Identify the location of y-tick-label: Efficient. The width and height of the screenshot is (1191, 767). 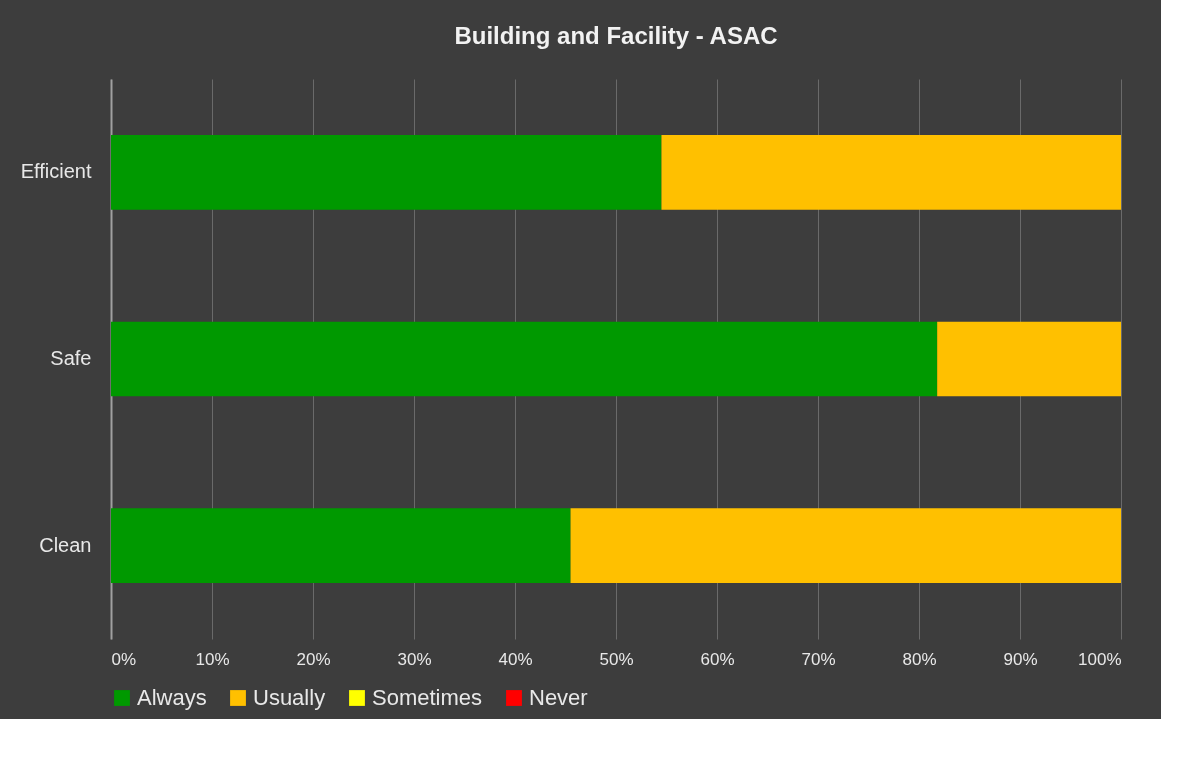
(56, 171).